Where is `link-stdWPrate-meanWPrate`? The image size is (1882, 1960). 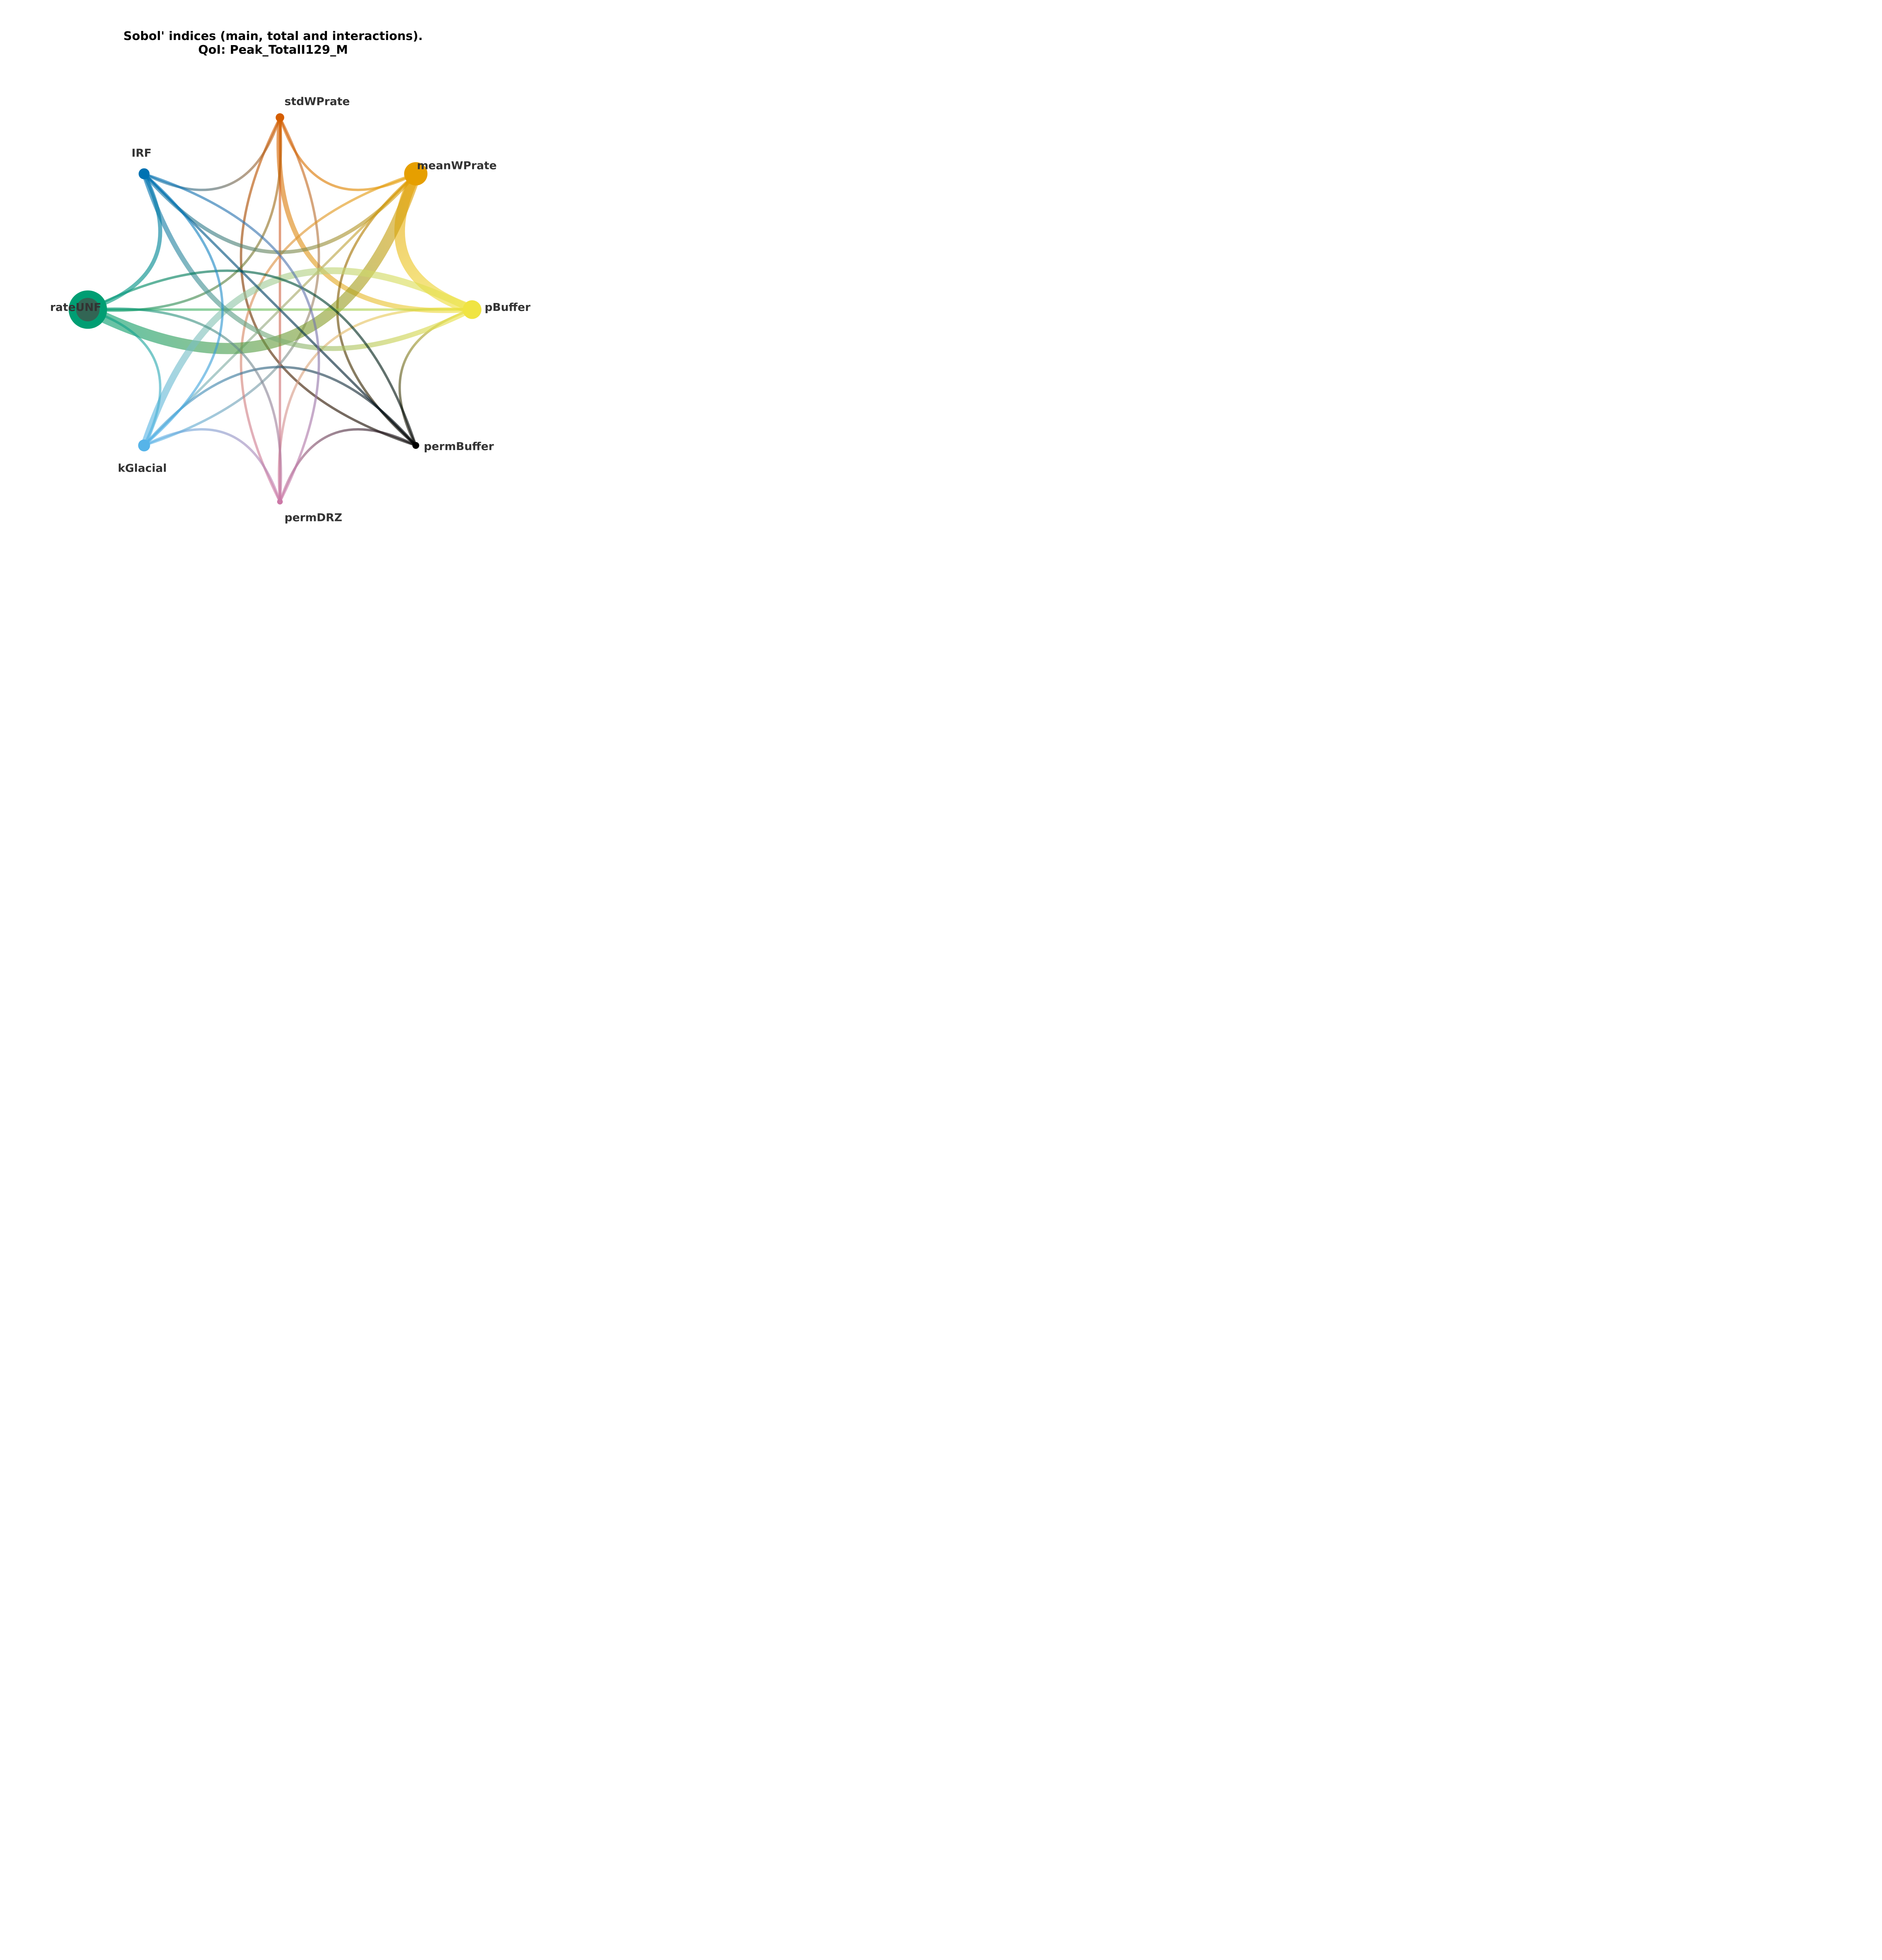
link-stdWPrate-meanWPrate is located at coordinates (347, 153).